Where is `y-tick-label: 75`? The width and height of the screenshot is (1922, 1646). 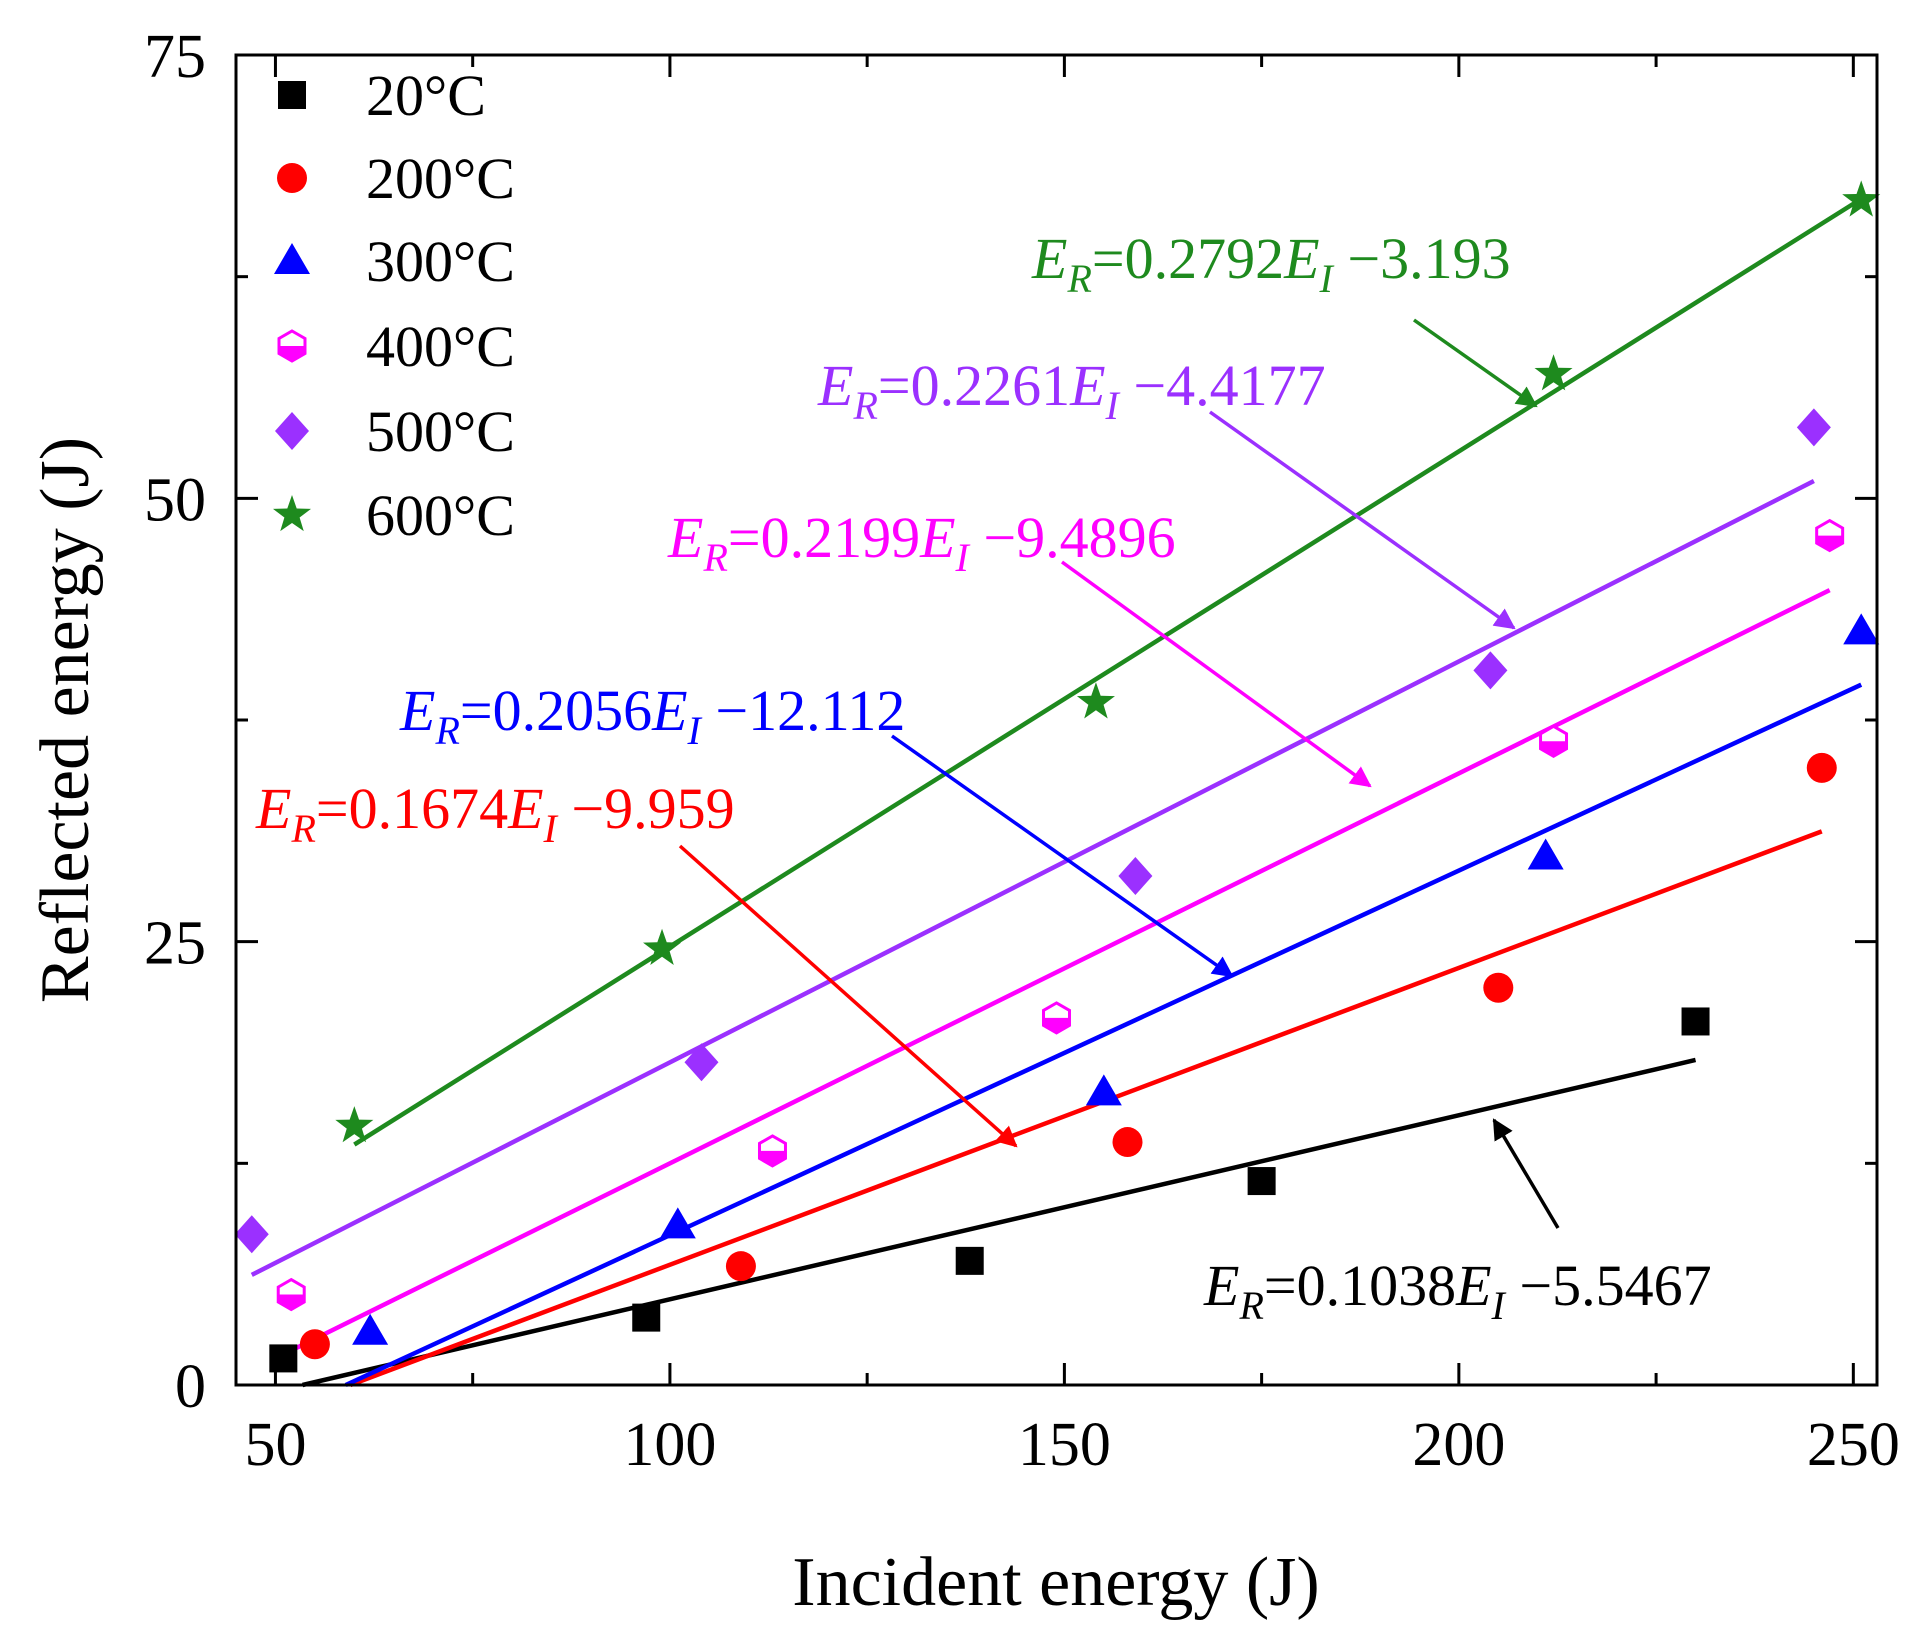 y-tick-label: 75 is located at coordinates (175, 57).